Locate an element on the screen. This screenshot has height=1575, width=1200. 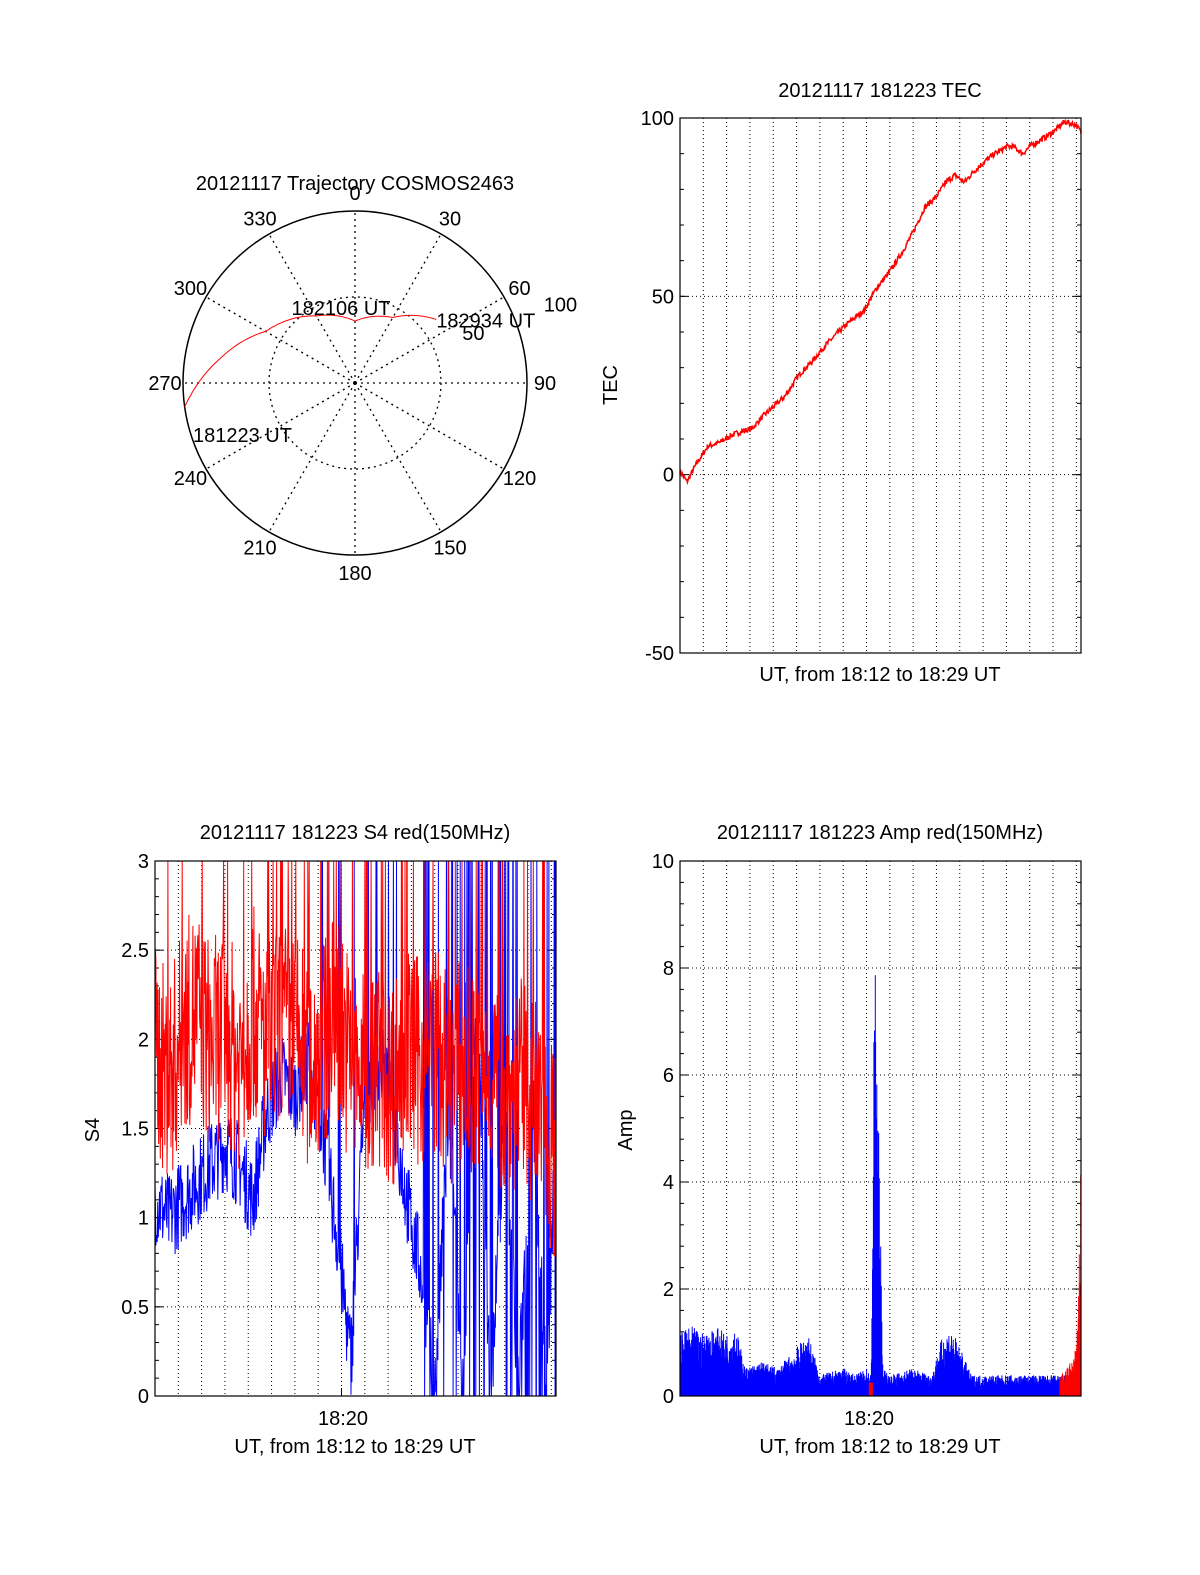
polar-azimuth-label: 180 is located at coordinates (354, 574).